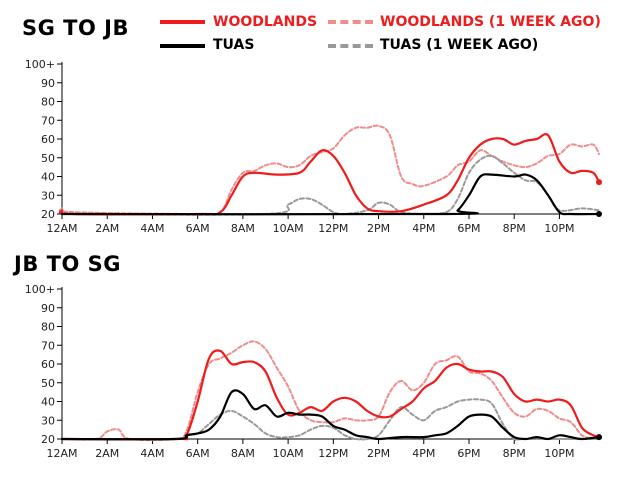 This screenshot has width=640, height=480. Describe the element at coordinates (459, 45) in the screenshot. I see `legend-label-tuas-prev: TUAS (1 WEEK AGO)` at that location.